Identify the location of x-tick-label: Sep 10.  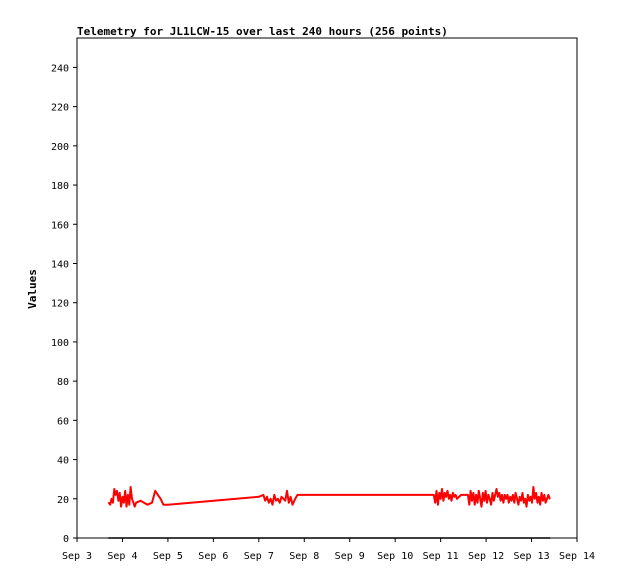
(395, 556).